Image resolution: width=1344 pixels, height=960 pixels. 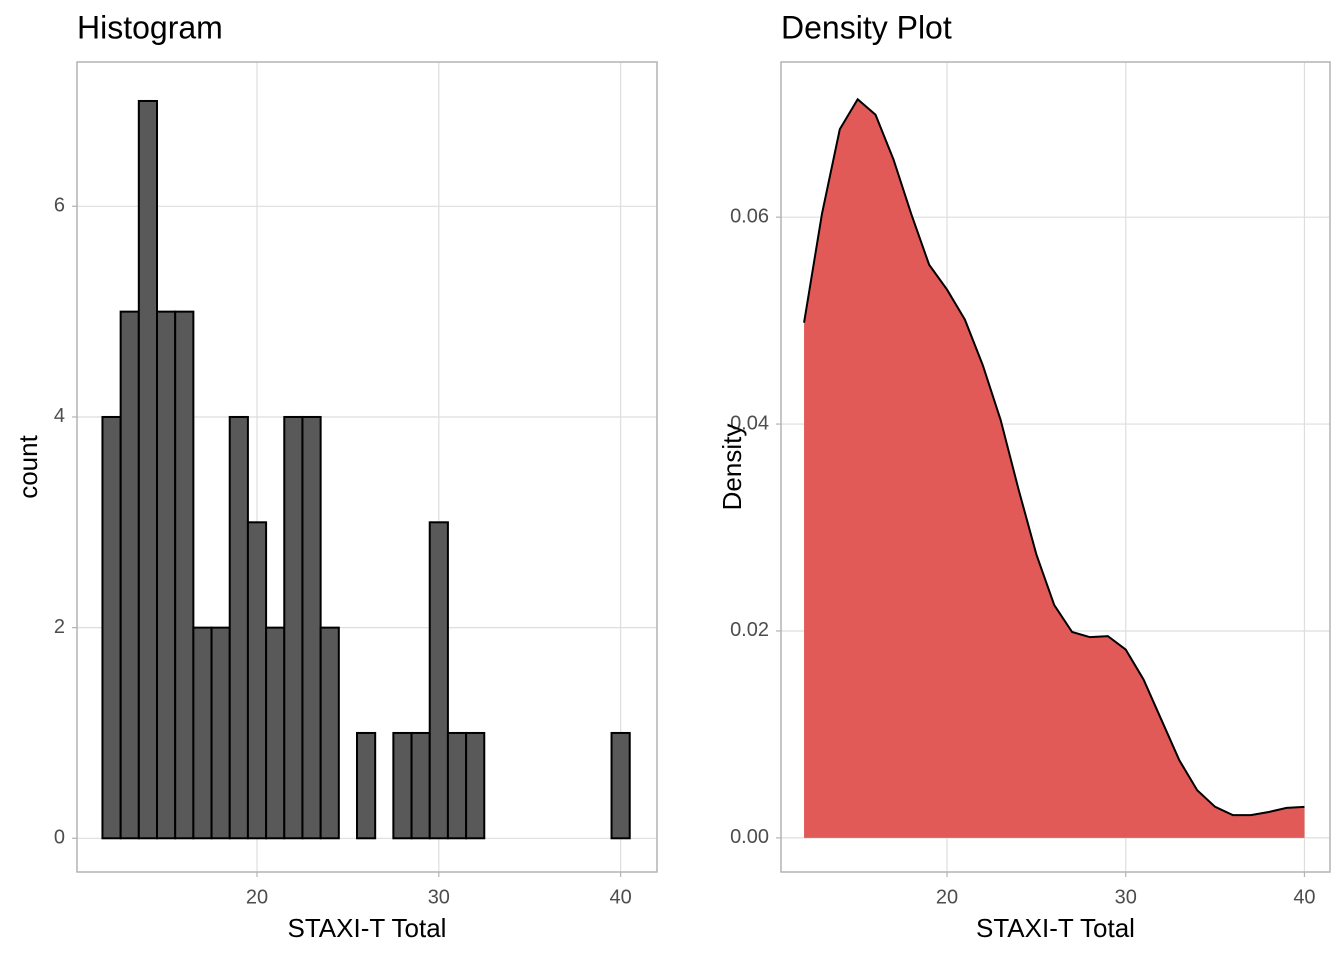 I want to click on y-tick-label: 6, so click(x=59, y=206).